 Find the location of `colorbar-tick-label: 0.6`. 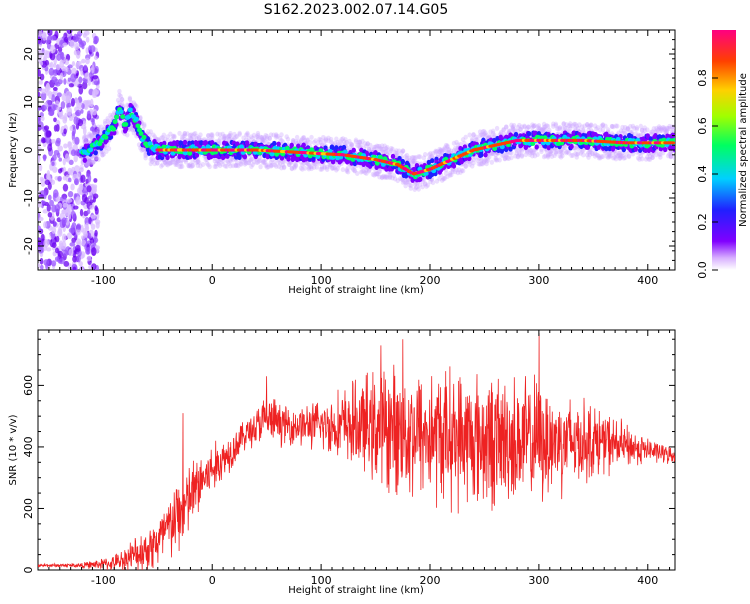

colorbar-tick-label: 0.6 is located at coordinates (702, 126).